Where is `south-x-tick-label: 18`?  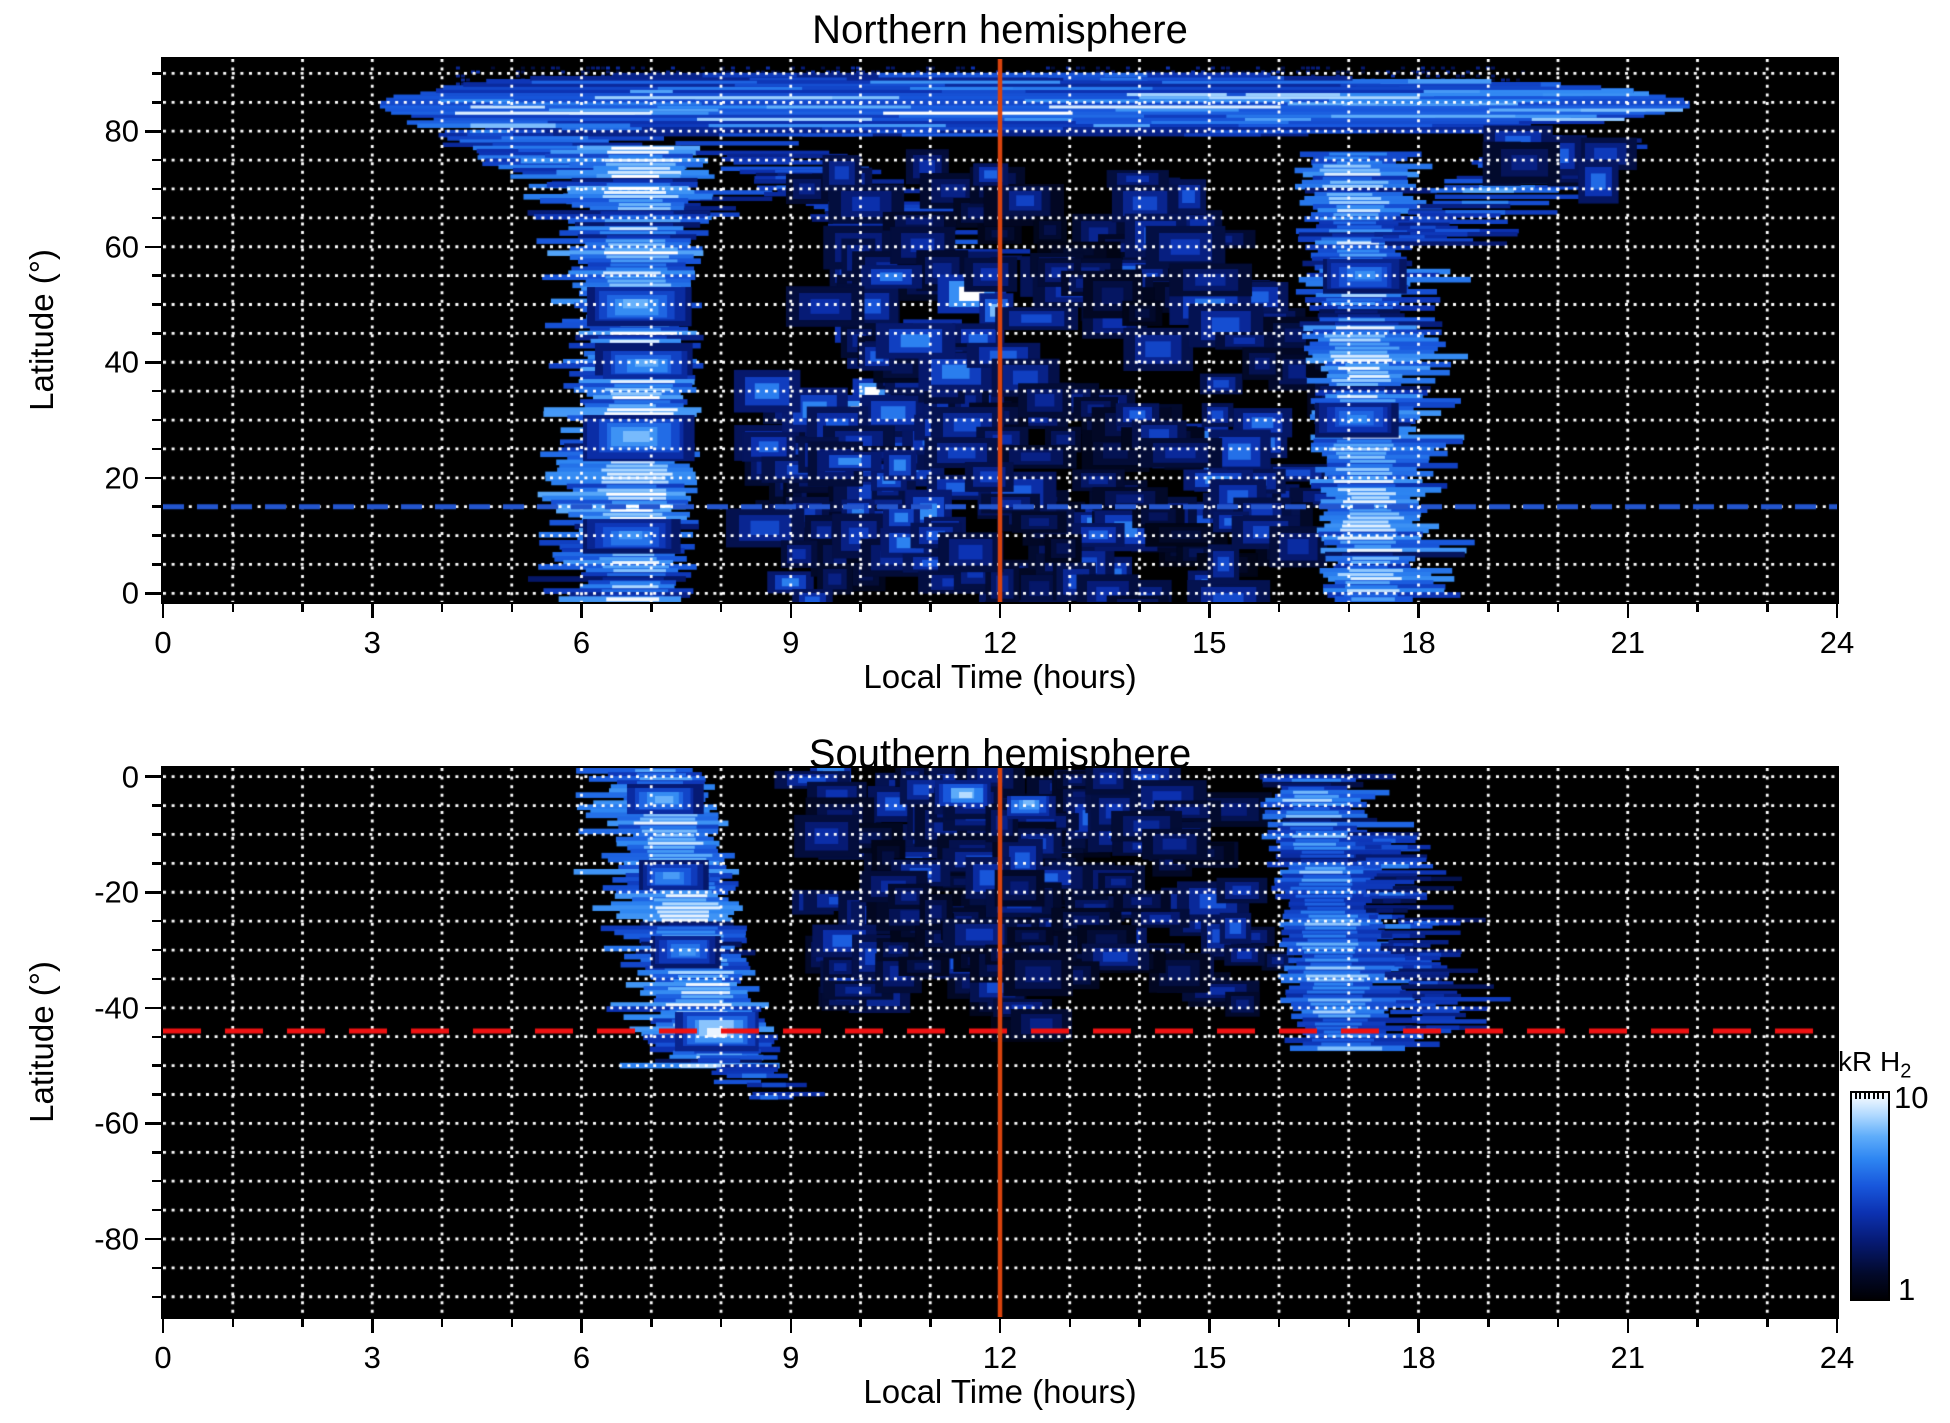 south-x-tick-label: 18 is located at coordinates (1418, 1357).